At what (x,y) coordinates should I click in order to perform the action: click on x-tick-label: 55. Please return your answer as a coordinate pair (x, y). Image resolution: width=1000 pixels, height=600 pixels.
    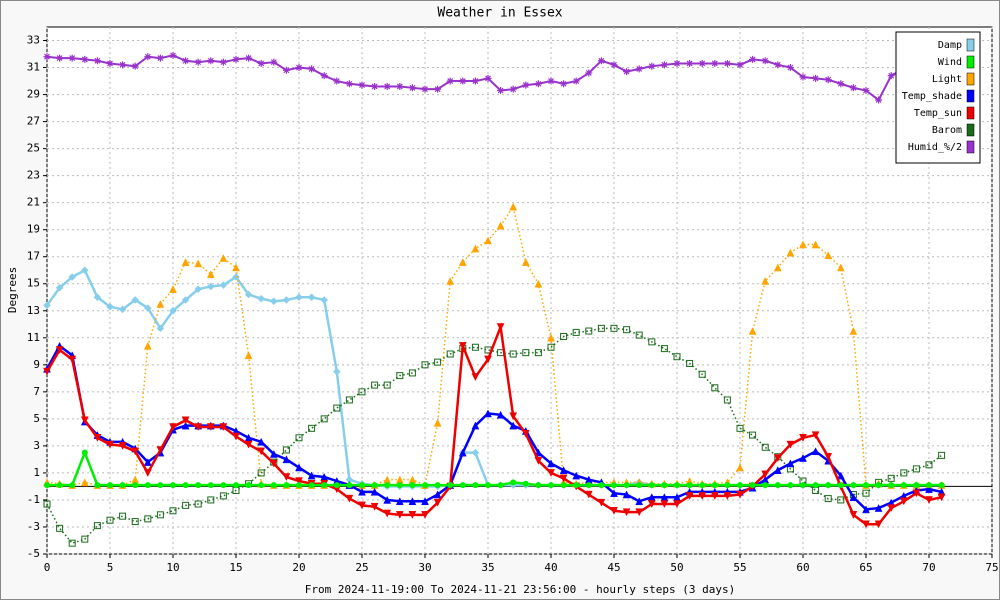
    Looking at the image, I should click on (739, 567).